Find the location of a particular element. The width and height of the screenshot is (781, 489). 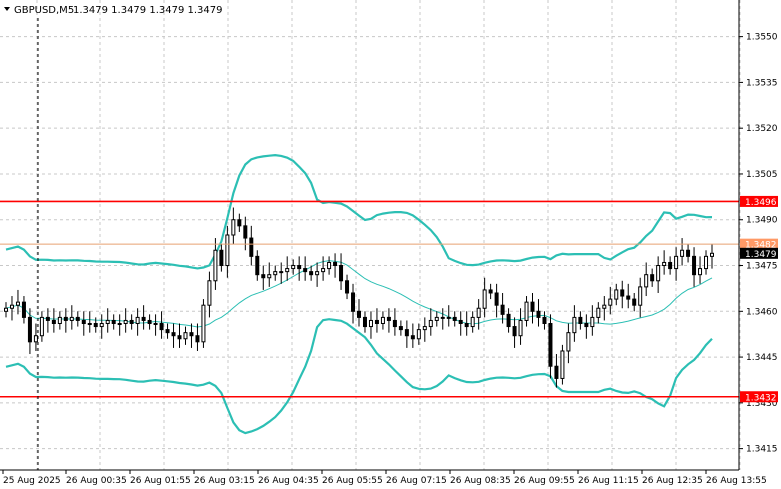

price-tick-label: 1.3460 is located at coordinates (762, 312).